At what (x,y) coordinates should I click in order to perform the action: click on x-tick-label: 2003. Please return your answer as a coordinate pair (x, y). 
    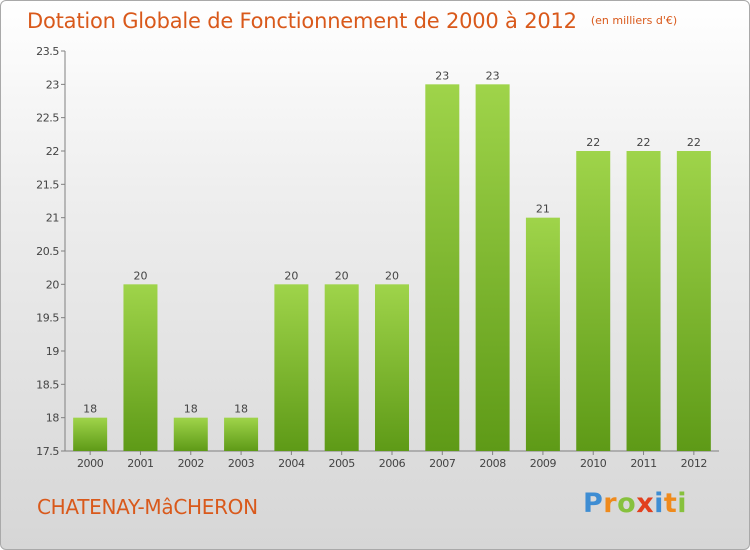
    Looking at the image, I should click on (241, 463).